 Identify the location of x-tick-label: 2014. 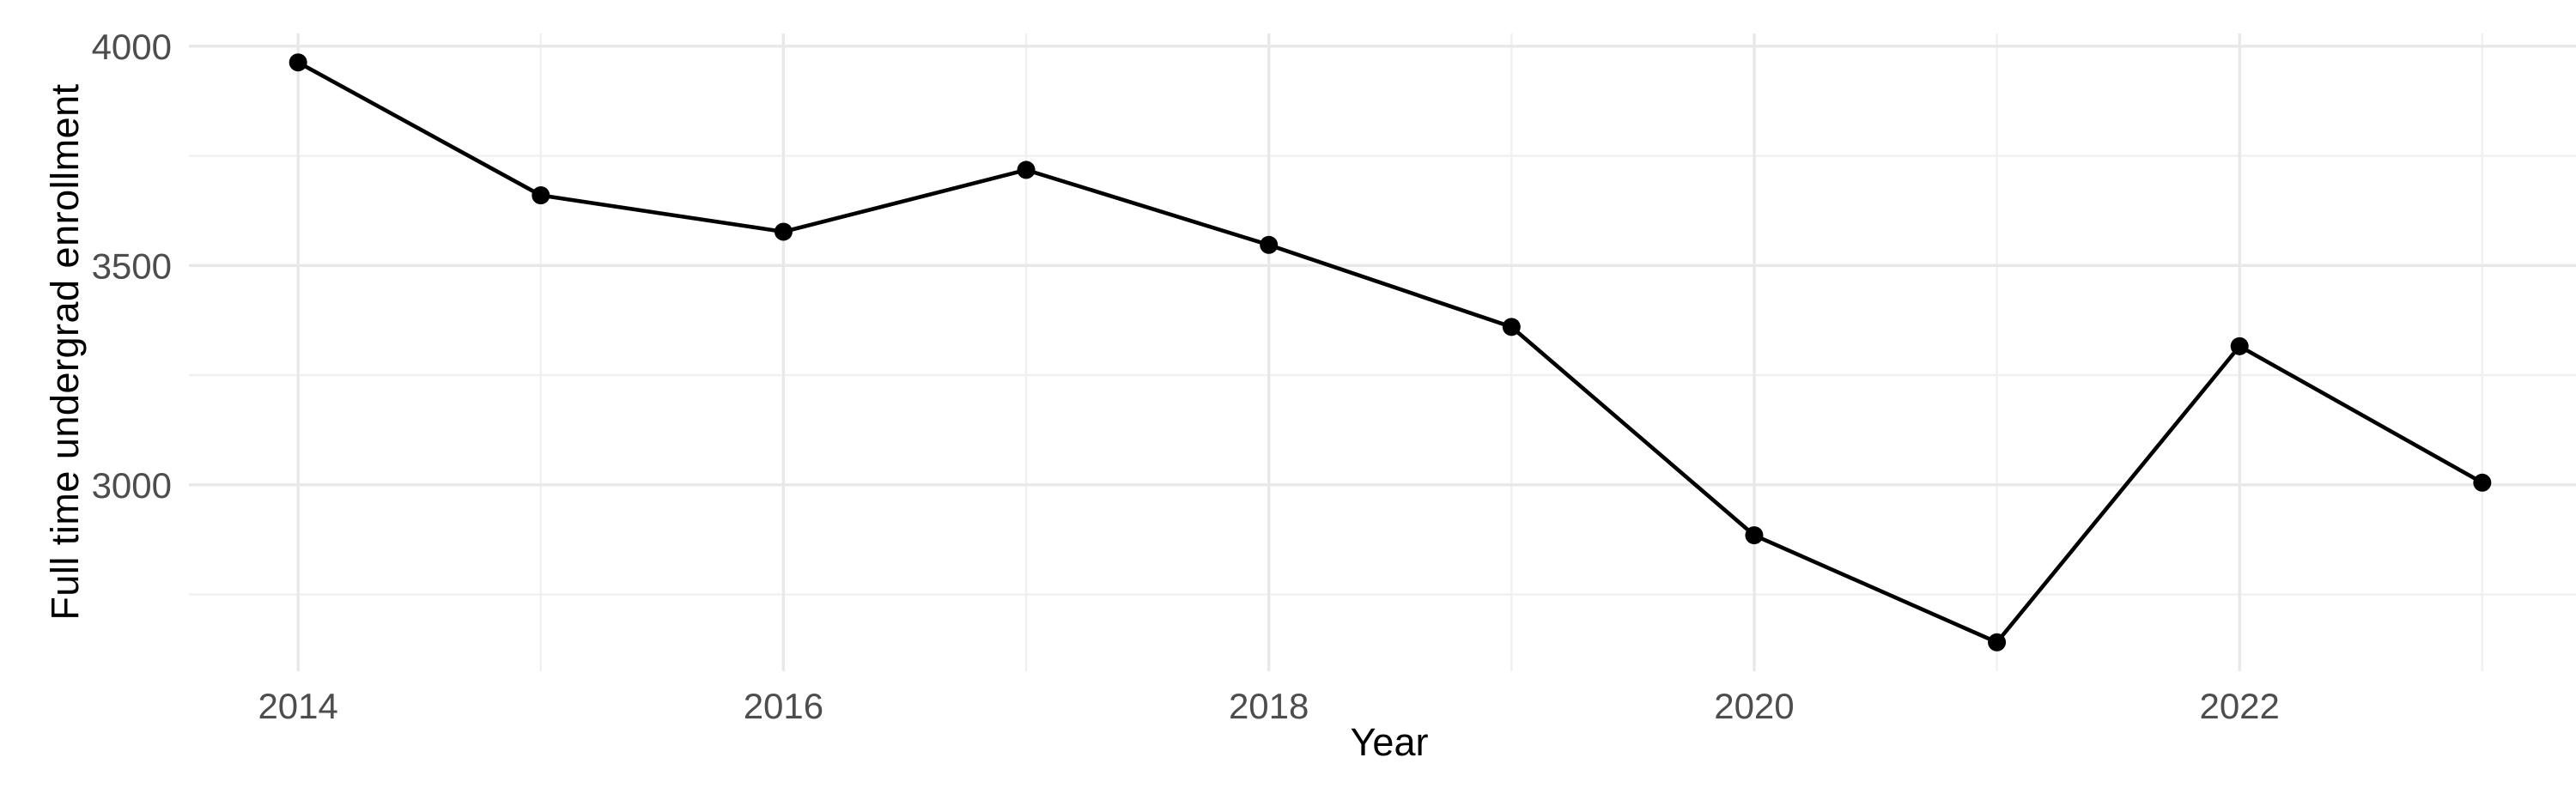
(297, 706).